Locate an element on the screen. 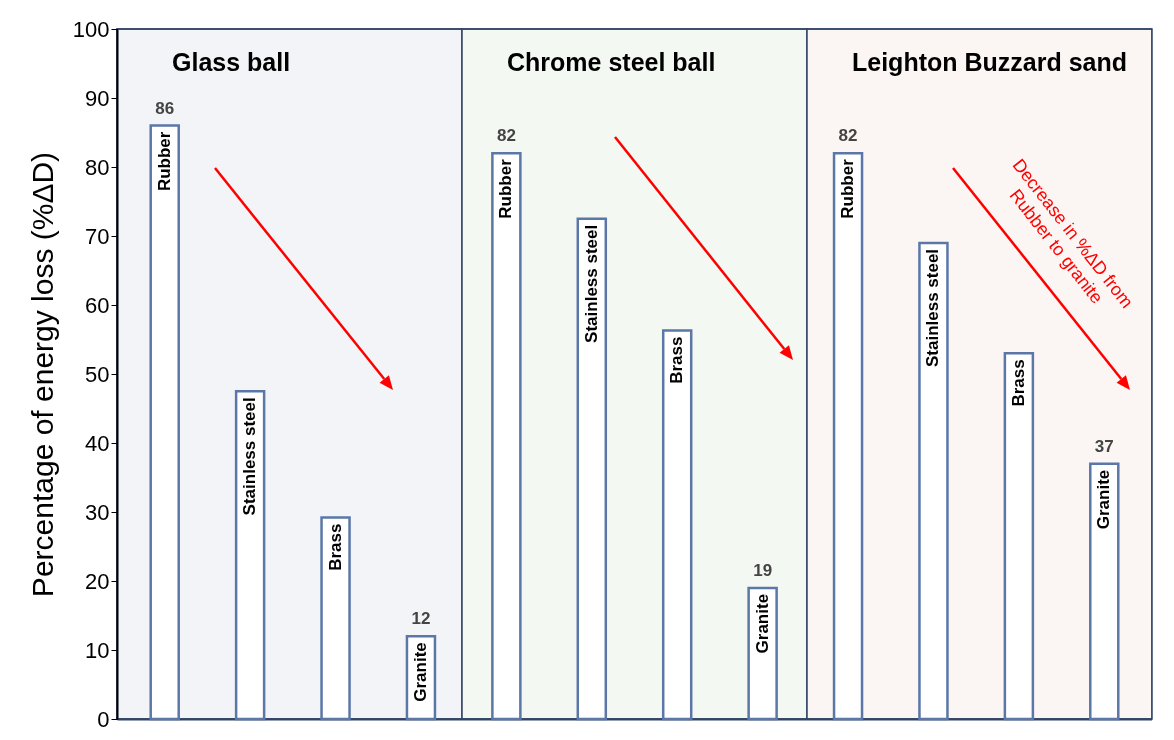 Image resolution: width=1174 pixels, height=740 pixels. y-tick-label: 0 is located at coordinates (103, 719).